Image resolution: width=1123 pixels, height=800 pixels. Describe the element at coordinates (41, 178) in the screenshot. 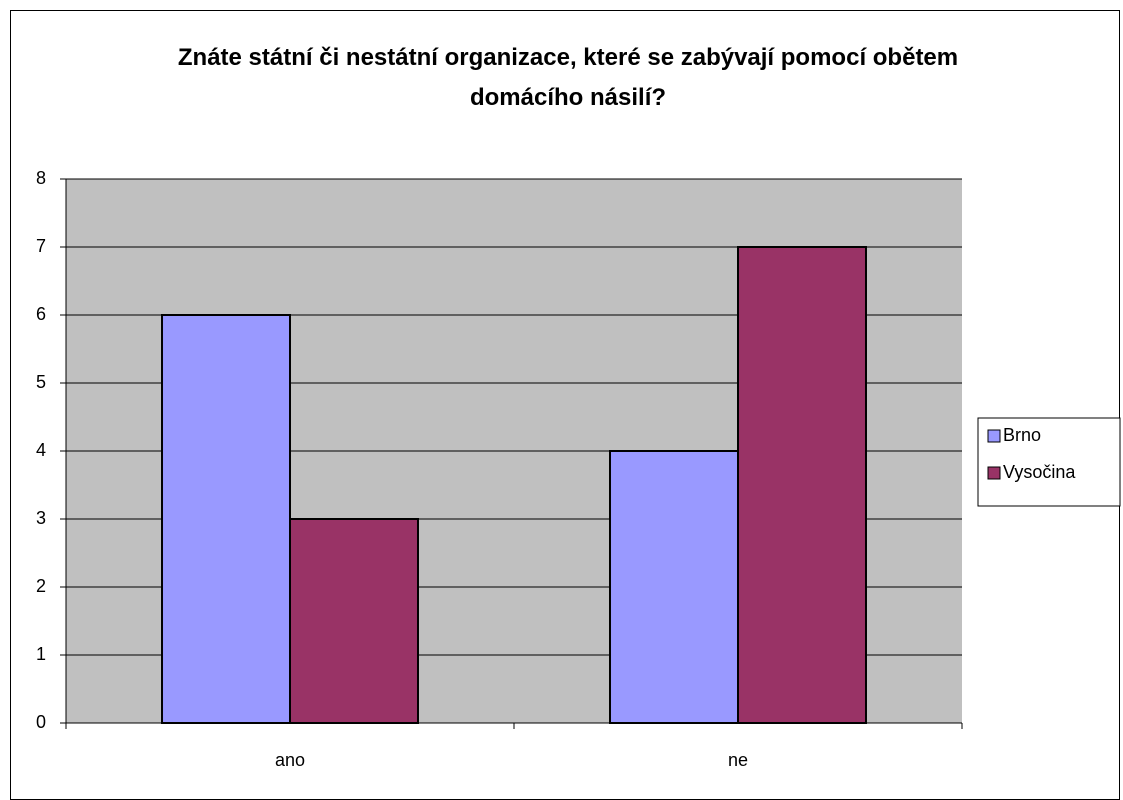

I see `y-tick-label: 8` at that location.